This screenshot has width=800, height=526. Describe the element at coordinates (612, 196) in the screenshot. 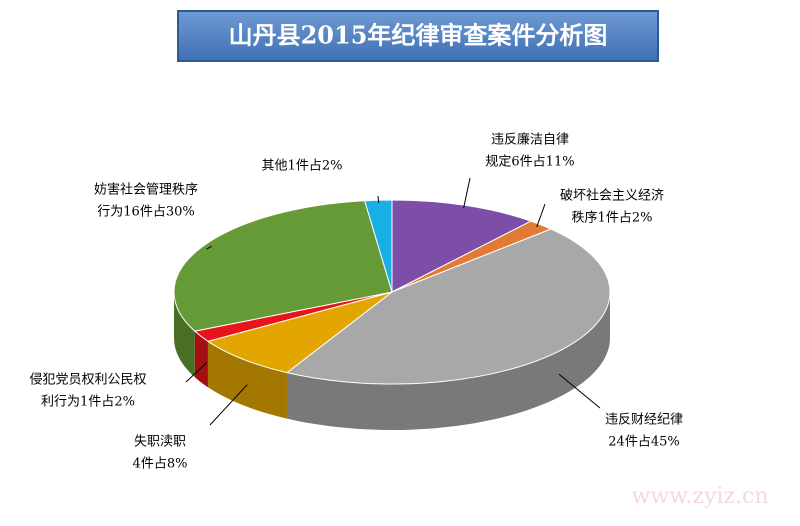

I see `data-label: 破坏社会主义经济` at that location.